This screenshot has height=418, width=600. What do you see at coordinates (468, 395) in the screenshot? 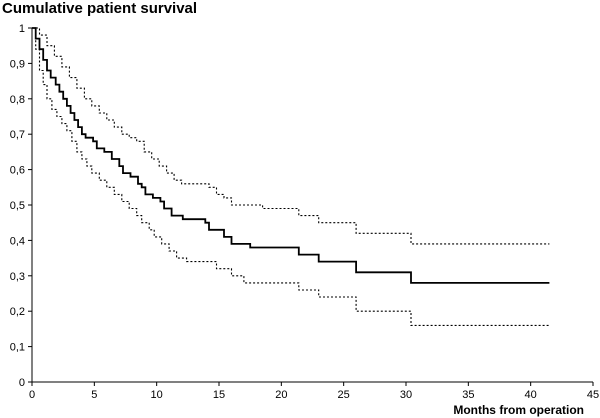
I see `x-tick-label: 35` at bounding box center [468, 395].